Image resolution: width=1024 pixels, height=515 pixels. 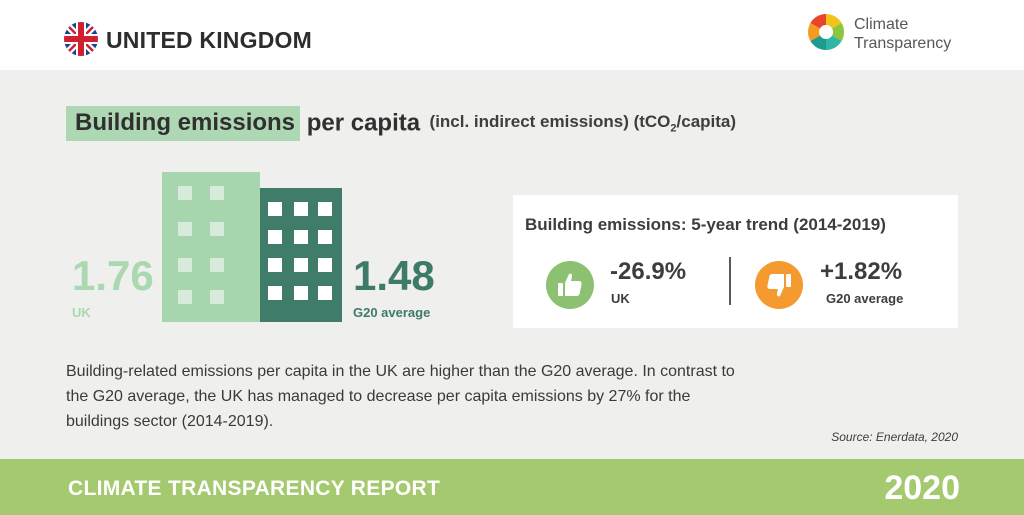 I want to click on uk-building-icon, so click(x=211, y=247).